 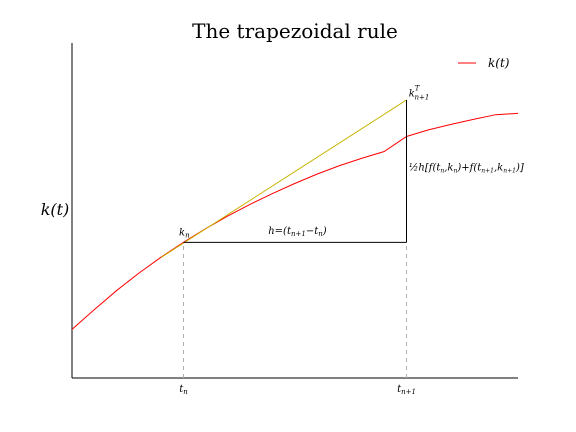 I want to click on x-ticks: tn tn+1, so click(x=297, y=390).